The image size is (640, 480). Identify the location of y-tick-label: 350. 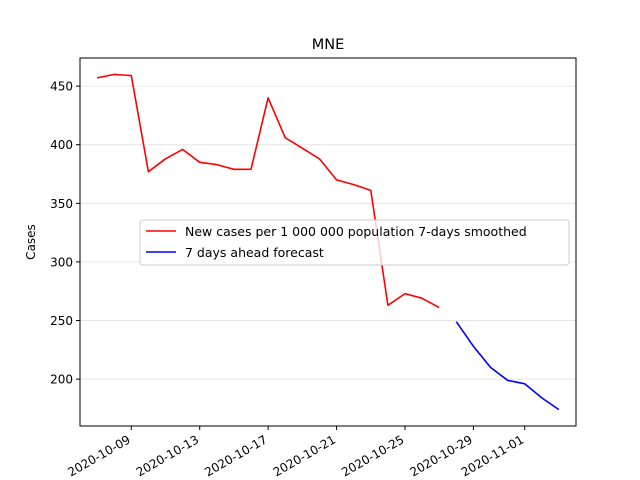
(61, 204).